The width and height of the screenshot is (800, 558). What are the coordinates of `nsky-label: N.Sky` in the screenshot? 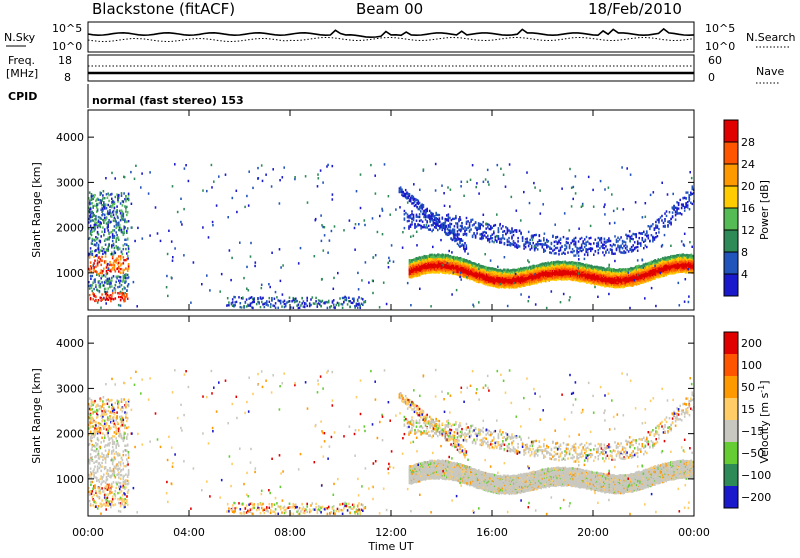 It's located at (20, 37).